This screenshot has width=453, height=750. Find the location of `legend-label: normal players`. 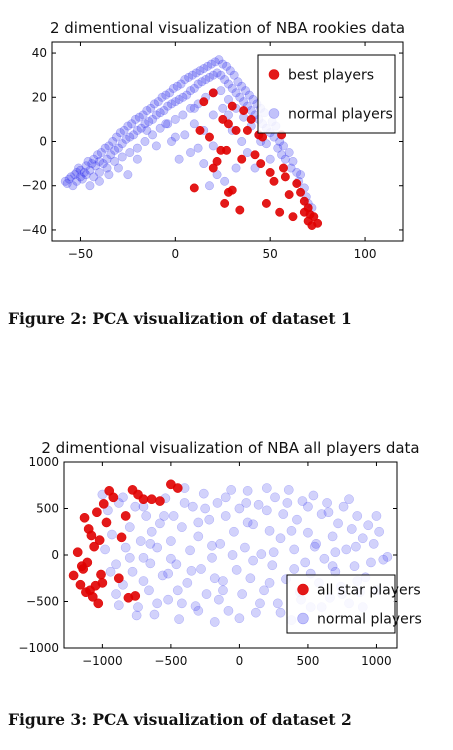

legend-label: normal players is located at coordinates (369, 620).